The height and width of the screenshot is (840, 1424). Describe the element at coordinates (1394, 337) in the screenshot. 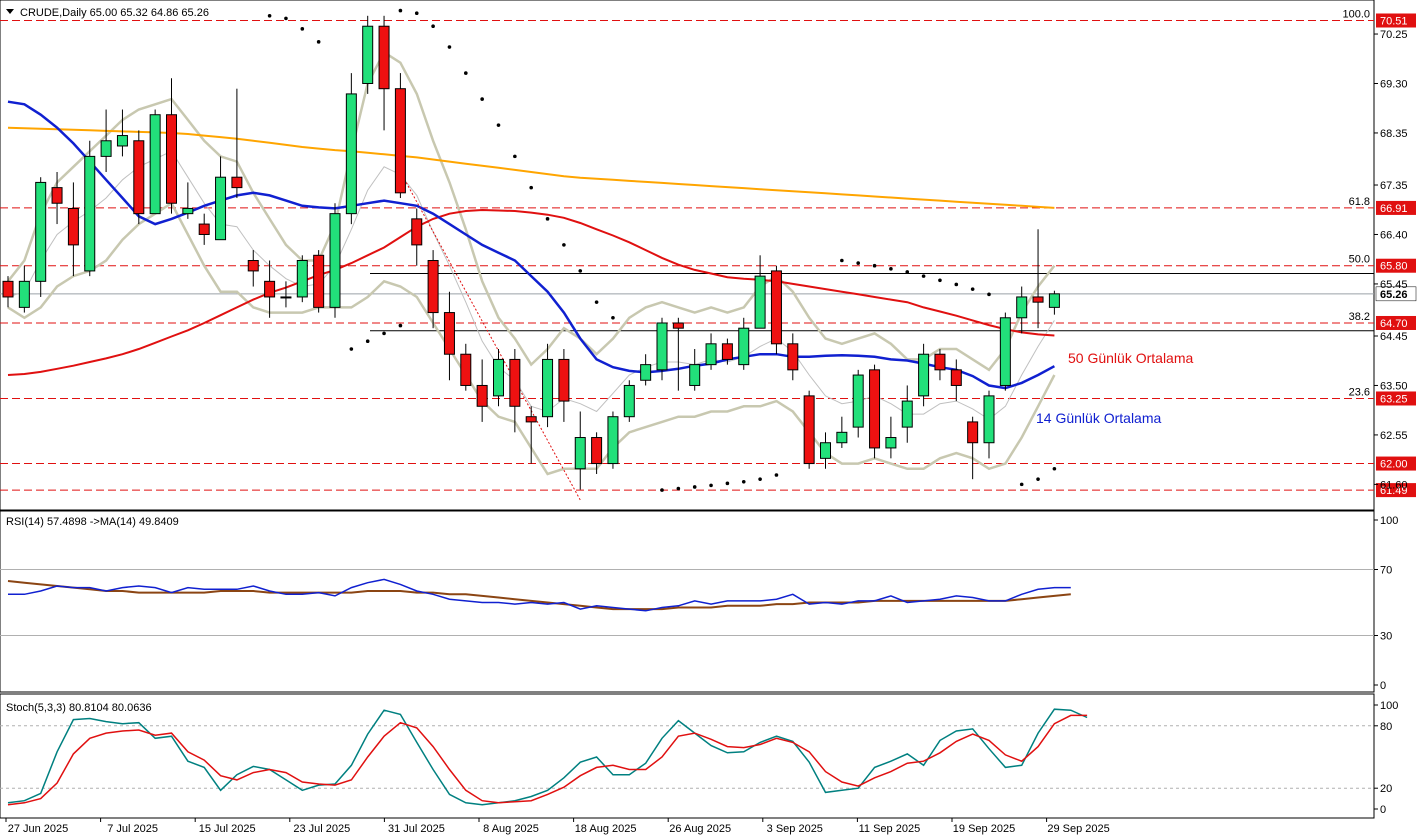

I see `price-tick-label: 64.45` at that location.